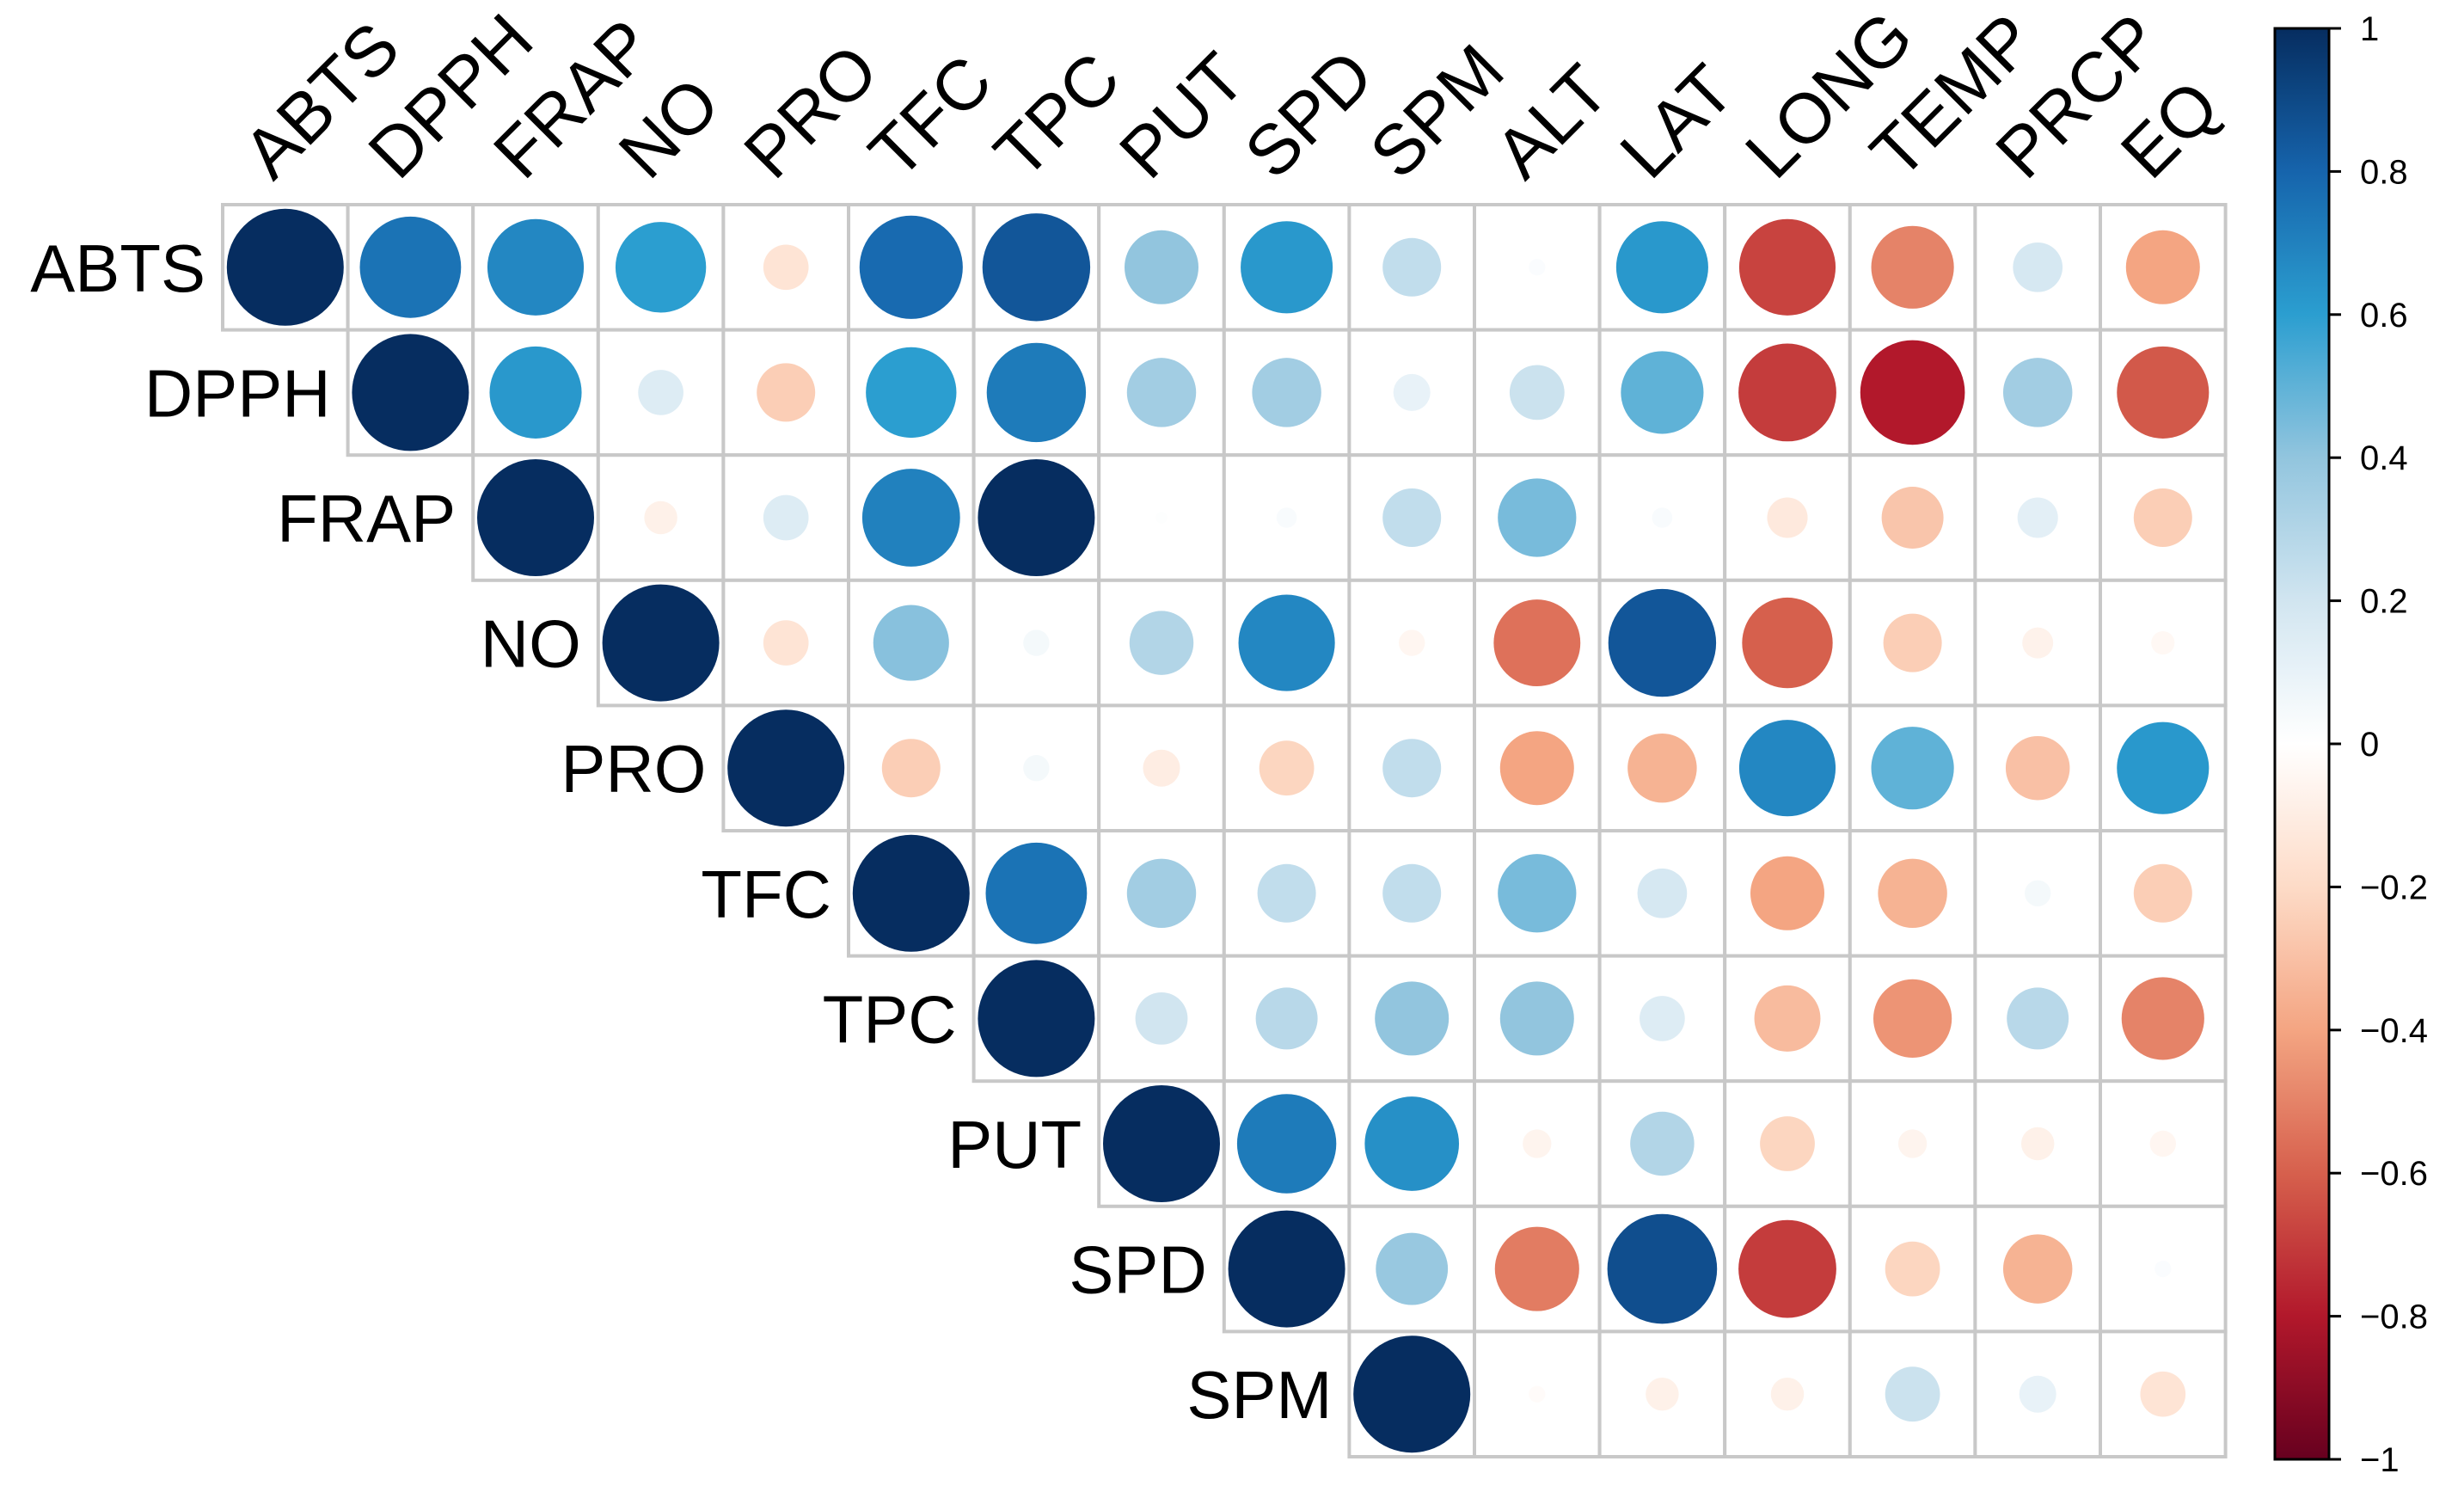 The width and height of the screenshot is (2464, 1492). What do you see at coordinates (811, 112) in the screenshot?
I see `column-label-pro: PRO` at bounding box center [811, 112].